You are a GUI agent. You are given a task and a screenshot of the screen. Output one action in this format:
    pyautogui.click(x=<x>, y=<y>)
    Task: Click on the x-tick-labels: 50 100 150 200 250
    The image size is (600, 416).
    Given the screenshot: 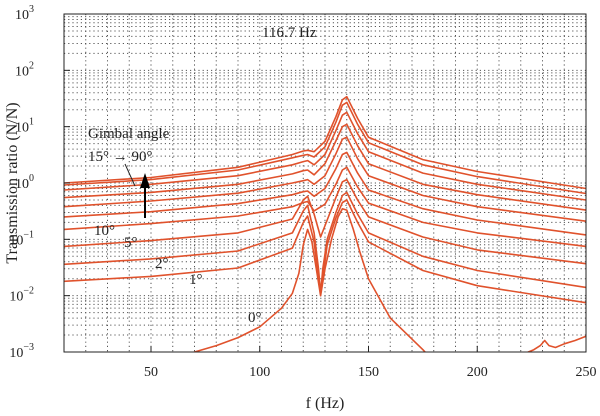 What is the action you would take?
    pyautogui.click(x=370, y=372)
    